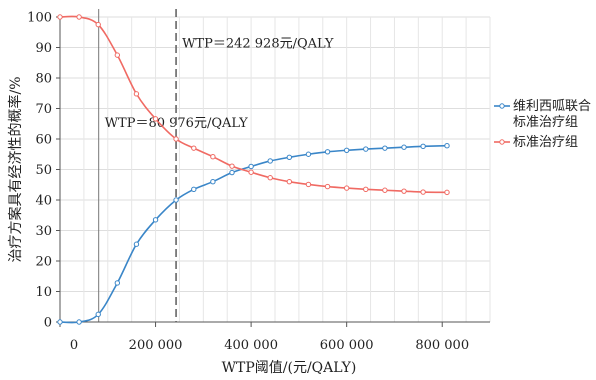  What do you see at coordinates (43, 170) in the screenshot?
I see `y-tick-label: 50` at bounding box center [43, 170].